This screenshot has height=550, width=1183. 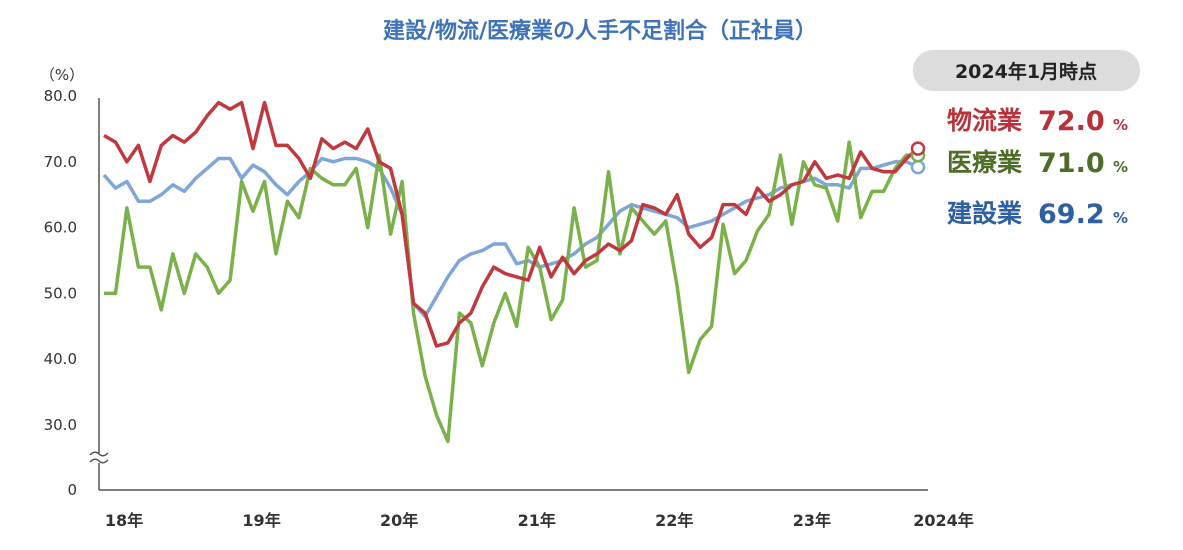 I want to click on legend-name-medical: 医療業, so click(x=984, y=162).